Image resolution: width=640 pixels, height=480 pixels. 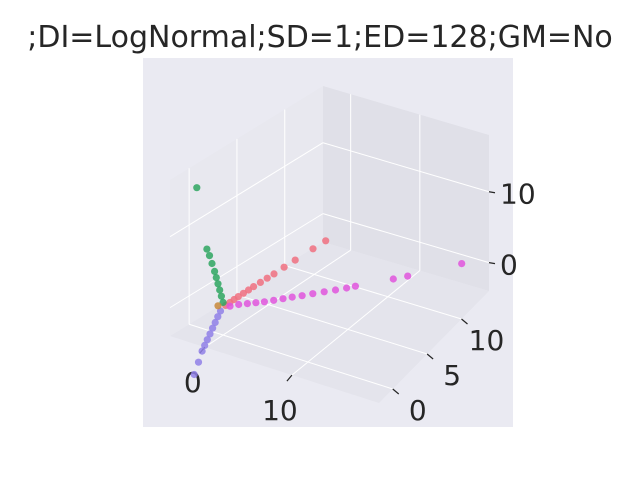 I want to click on y-tick-label: 10, so click(x=487, y=340).